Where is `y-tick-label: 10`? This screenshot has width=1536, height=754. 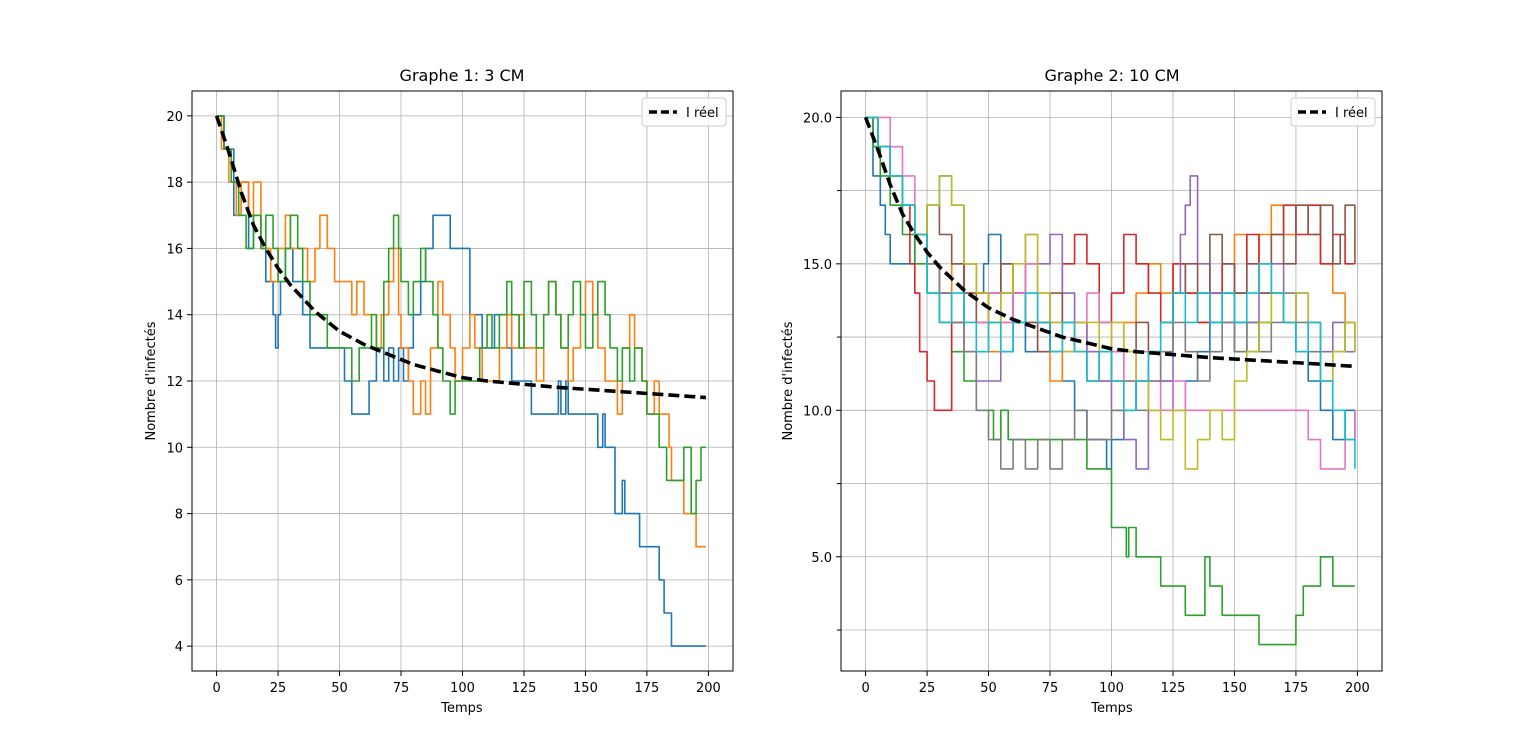
y-tick-label: 10 is located at coordinates (174, 448).